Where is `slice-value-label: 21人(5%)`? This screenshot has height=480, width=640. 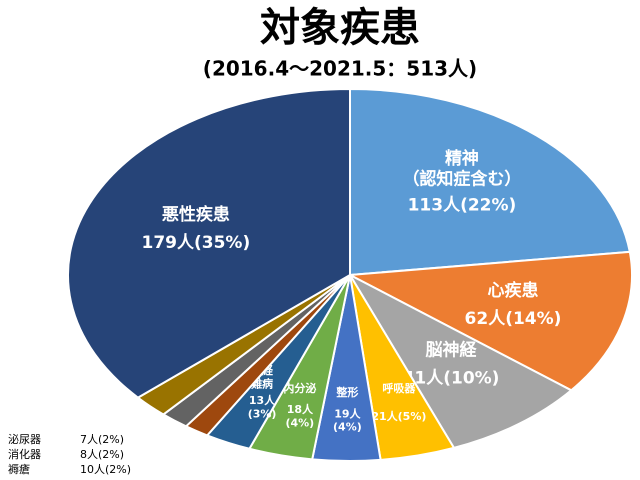 slice-value-label: 21人(5%) is located at coordinates (398, 416).